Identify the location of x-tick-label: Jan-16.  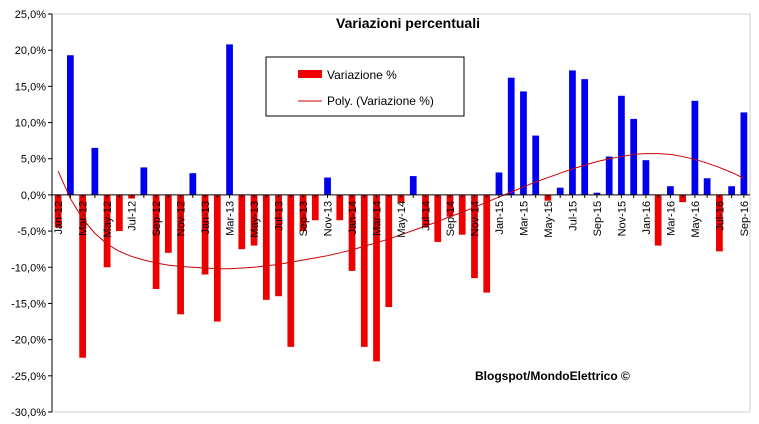
(647, 218).